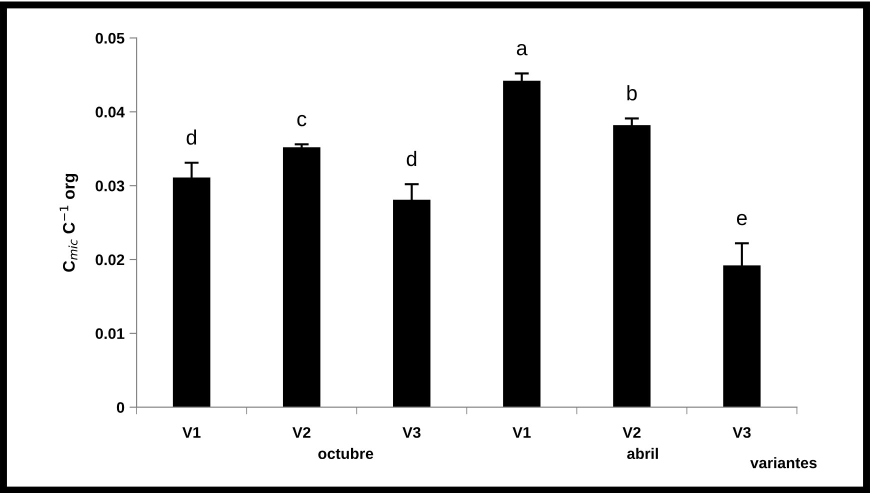  I want to click on y-tick-label: 0.05, so click(110, 38).